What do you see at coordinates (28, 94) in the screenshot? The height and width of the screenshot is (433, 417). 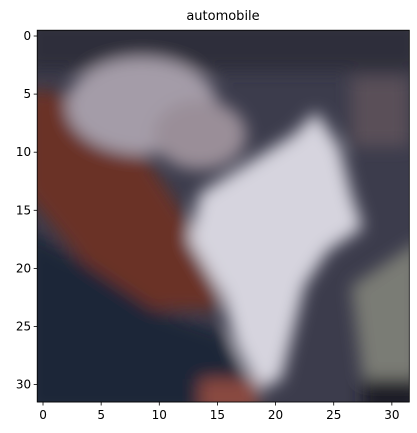 I see `y-tick-label: 5` at bounding box center [28, 94].